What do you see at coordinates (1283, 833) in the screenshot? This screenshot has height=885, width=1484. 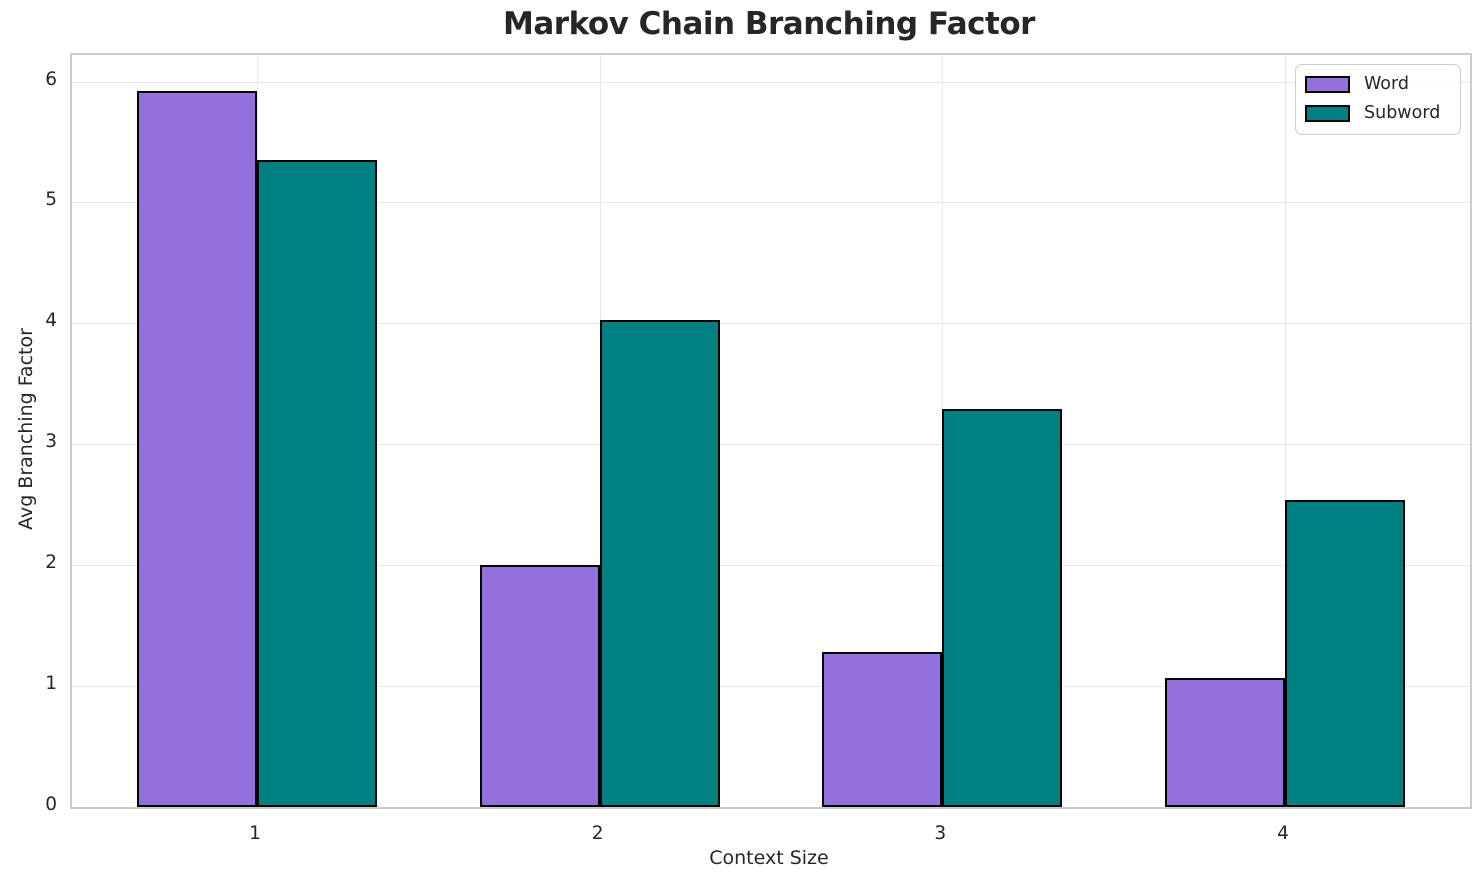 I see `x-tick-label-4: 4` at bounding box center [1283, 833].